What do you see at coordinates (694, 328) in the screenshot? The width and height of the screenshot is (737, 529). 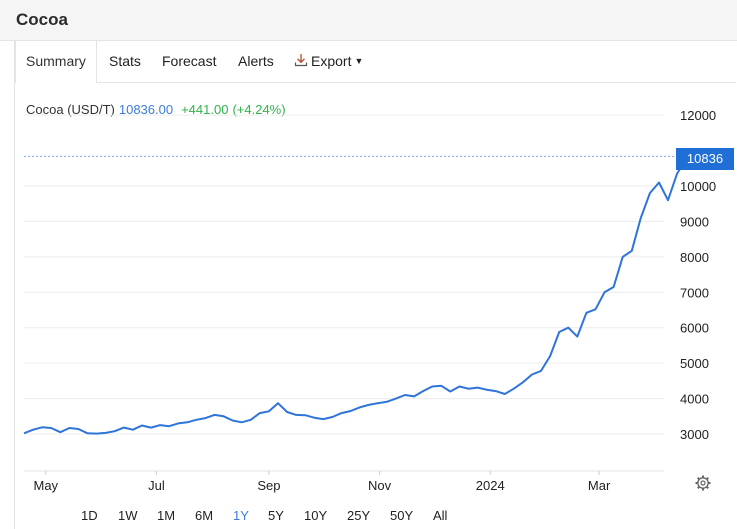 I see `y-tick-label: 6000` at bounding box center [694, 328].